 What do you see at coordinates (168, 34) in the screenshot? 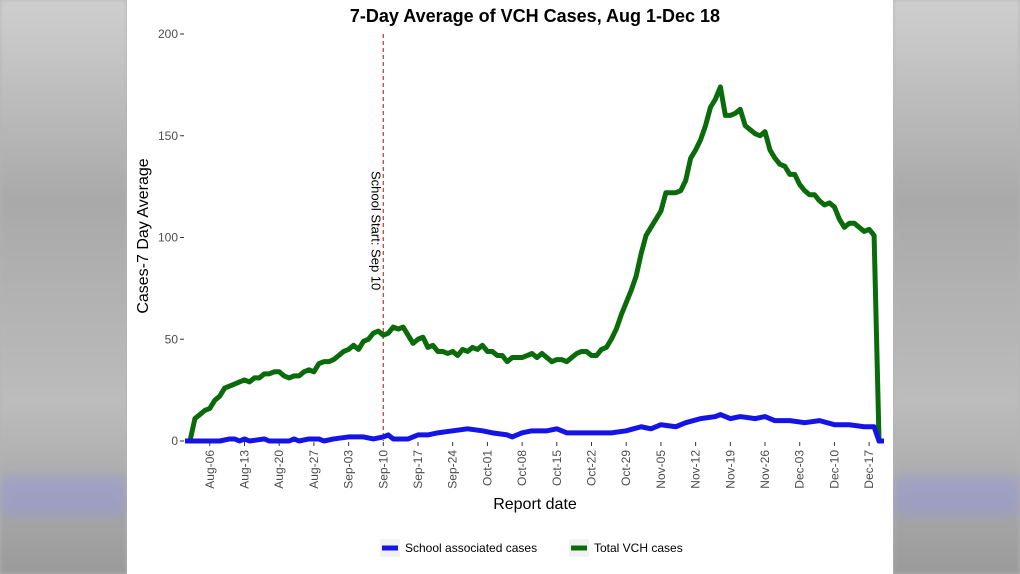
I see `y-tick-label: 200` at bounding box center [168, 34].